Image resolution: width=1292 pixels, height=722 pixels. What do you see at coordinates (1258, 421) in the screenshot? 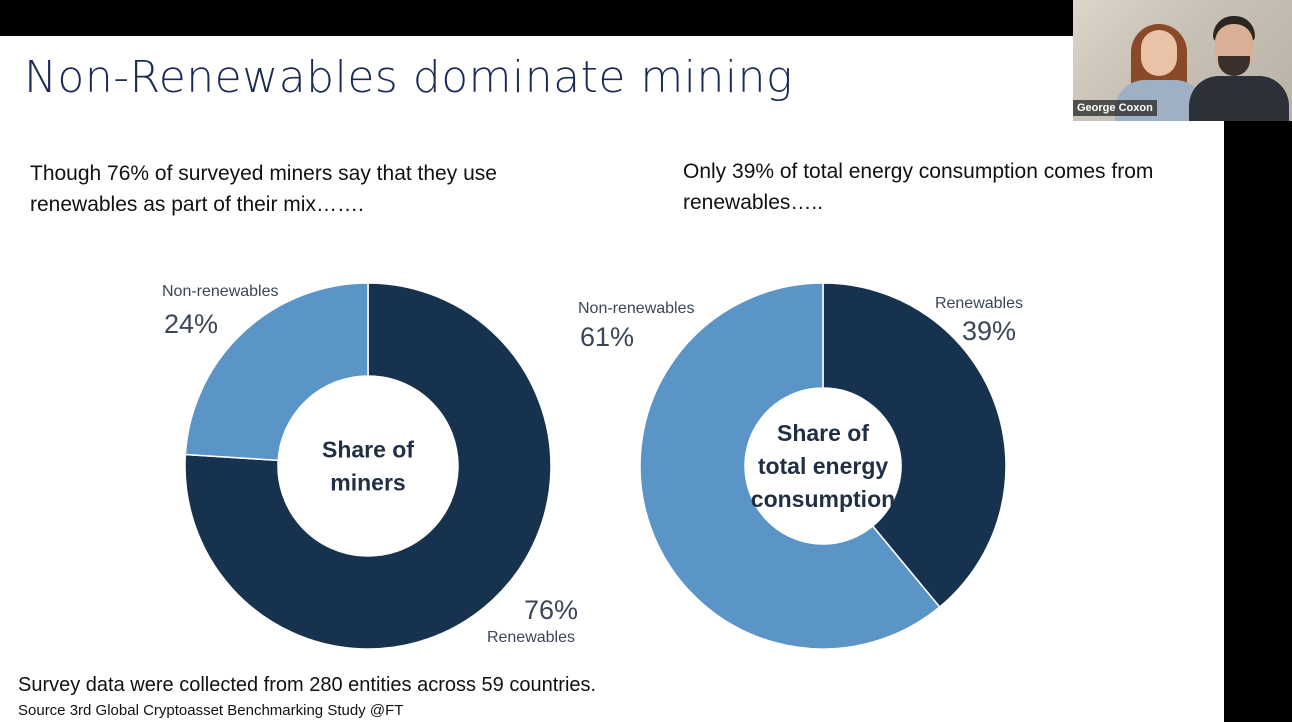
I see `screen-share-margin` at bounding box center [1258, 421].